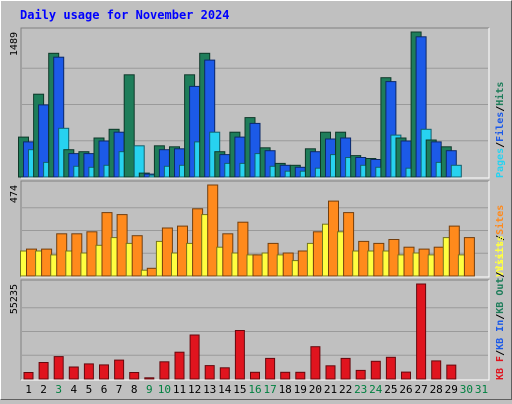 The width and height of the screenshot is (512, 404). I want to click on x-axis-day-label: 19, so click(300, 389).